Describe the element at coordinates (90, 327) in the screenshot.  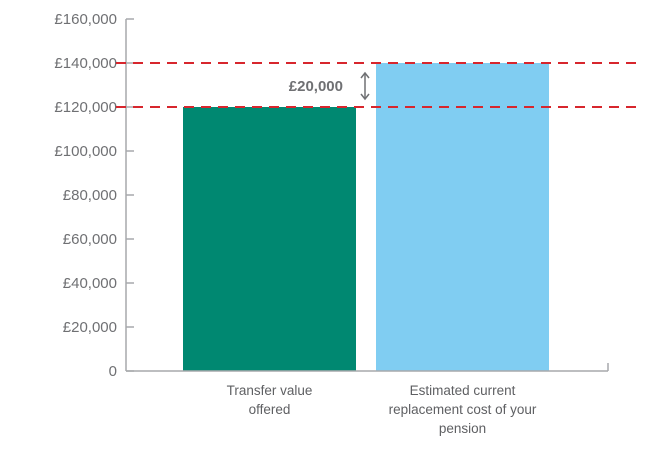
I see `y-tick-label: £20,000` at that location.